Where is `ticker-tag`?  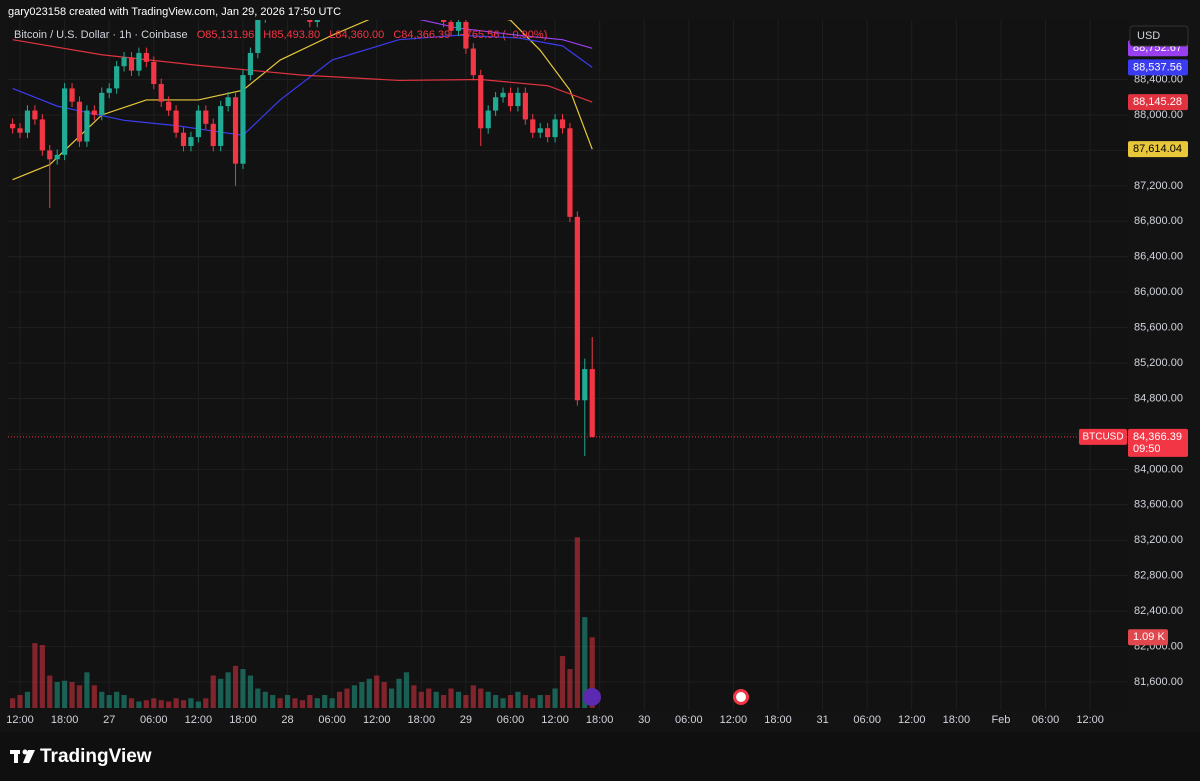 ticker-tag is located at coordinates (1103, 436).